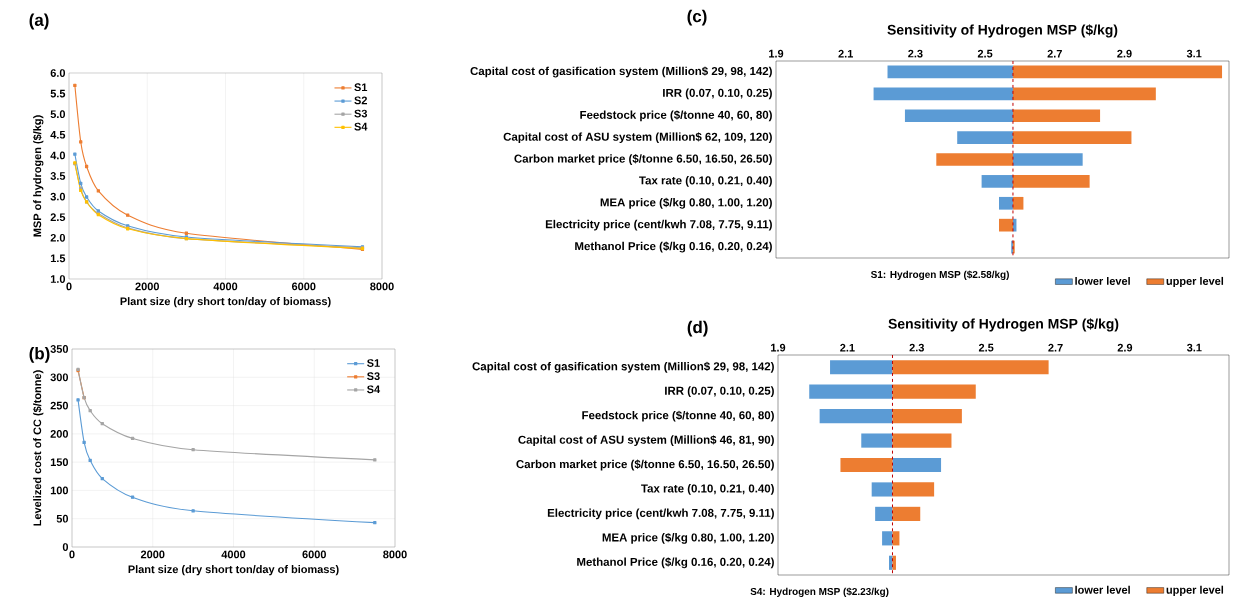 The image size is (1233, 599). Describe the element at coordinates (360, 100) in the screenshot. I see `legend-label: S2` at that location.